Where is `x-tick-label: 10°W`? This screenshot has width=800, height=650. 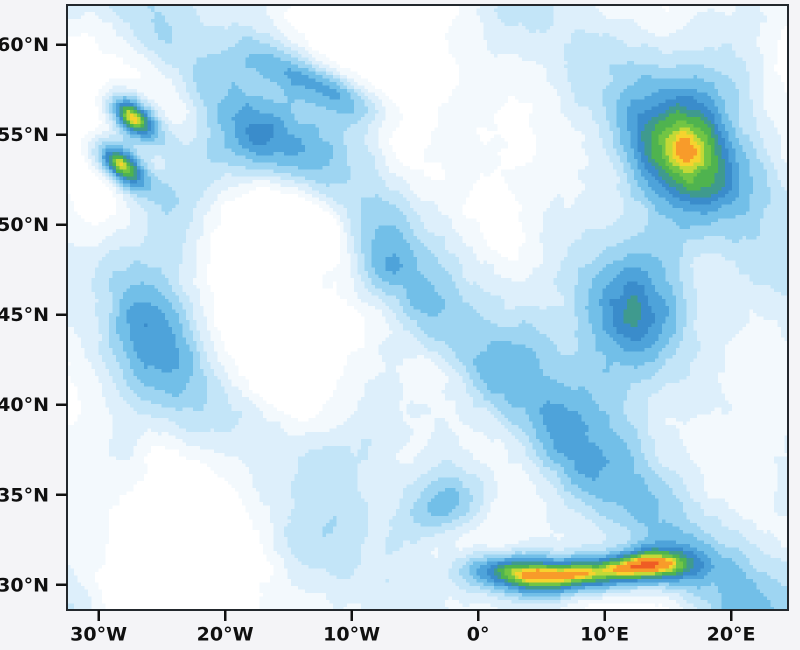 x-tick-label: 10°W is located at coordinates (351, 635).